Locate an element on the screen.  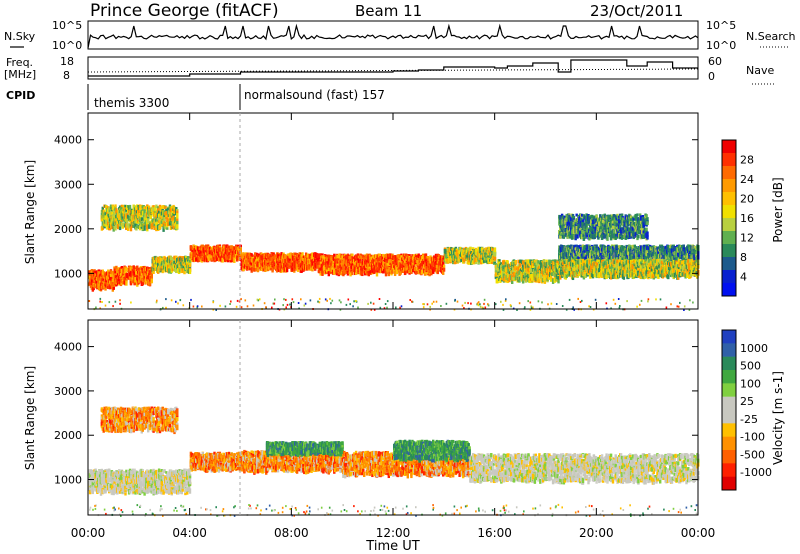
cpid-segment-1: themis 3300 is located at coordinates (131, 103).